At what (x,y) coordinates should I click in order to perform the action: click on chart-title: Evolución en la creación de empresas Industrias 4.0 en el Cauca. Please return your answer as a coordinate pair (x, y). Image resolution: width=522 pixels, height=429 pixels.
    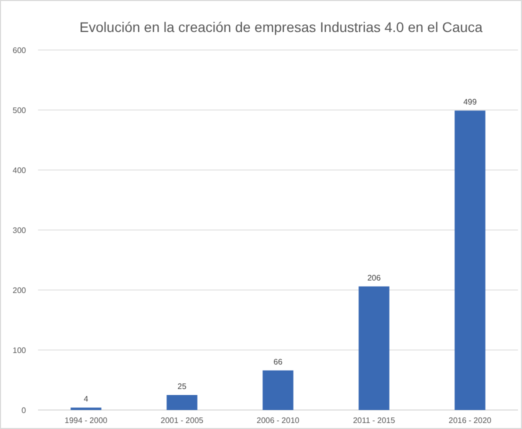
    Looking at the image, I should click on (281, 27).